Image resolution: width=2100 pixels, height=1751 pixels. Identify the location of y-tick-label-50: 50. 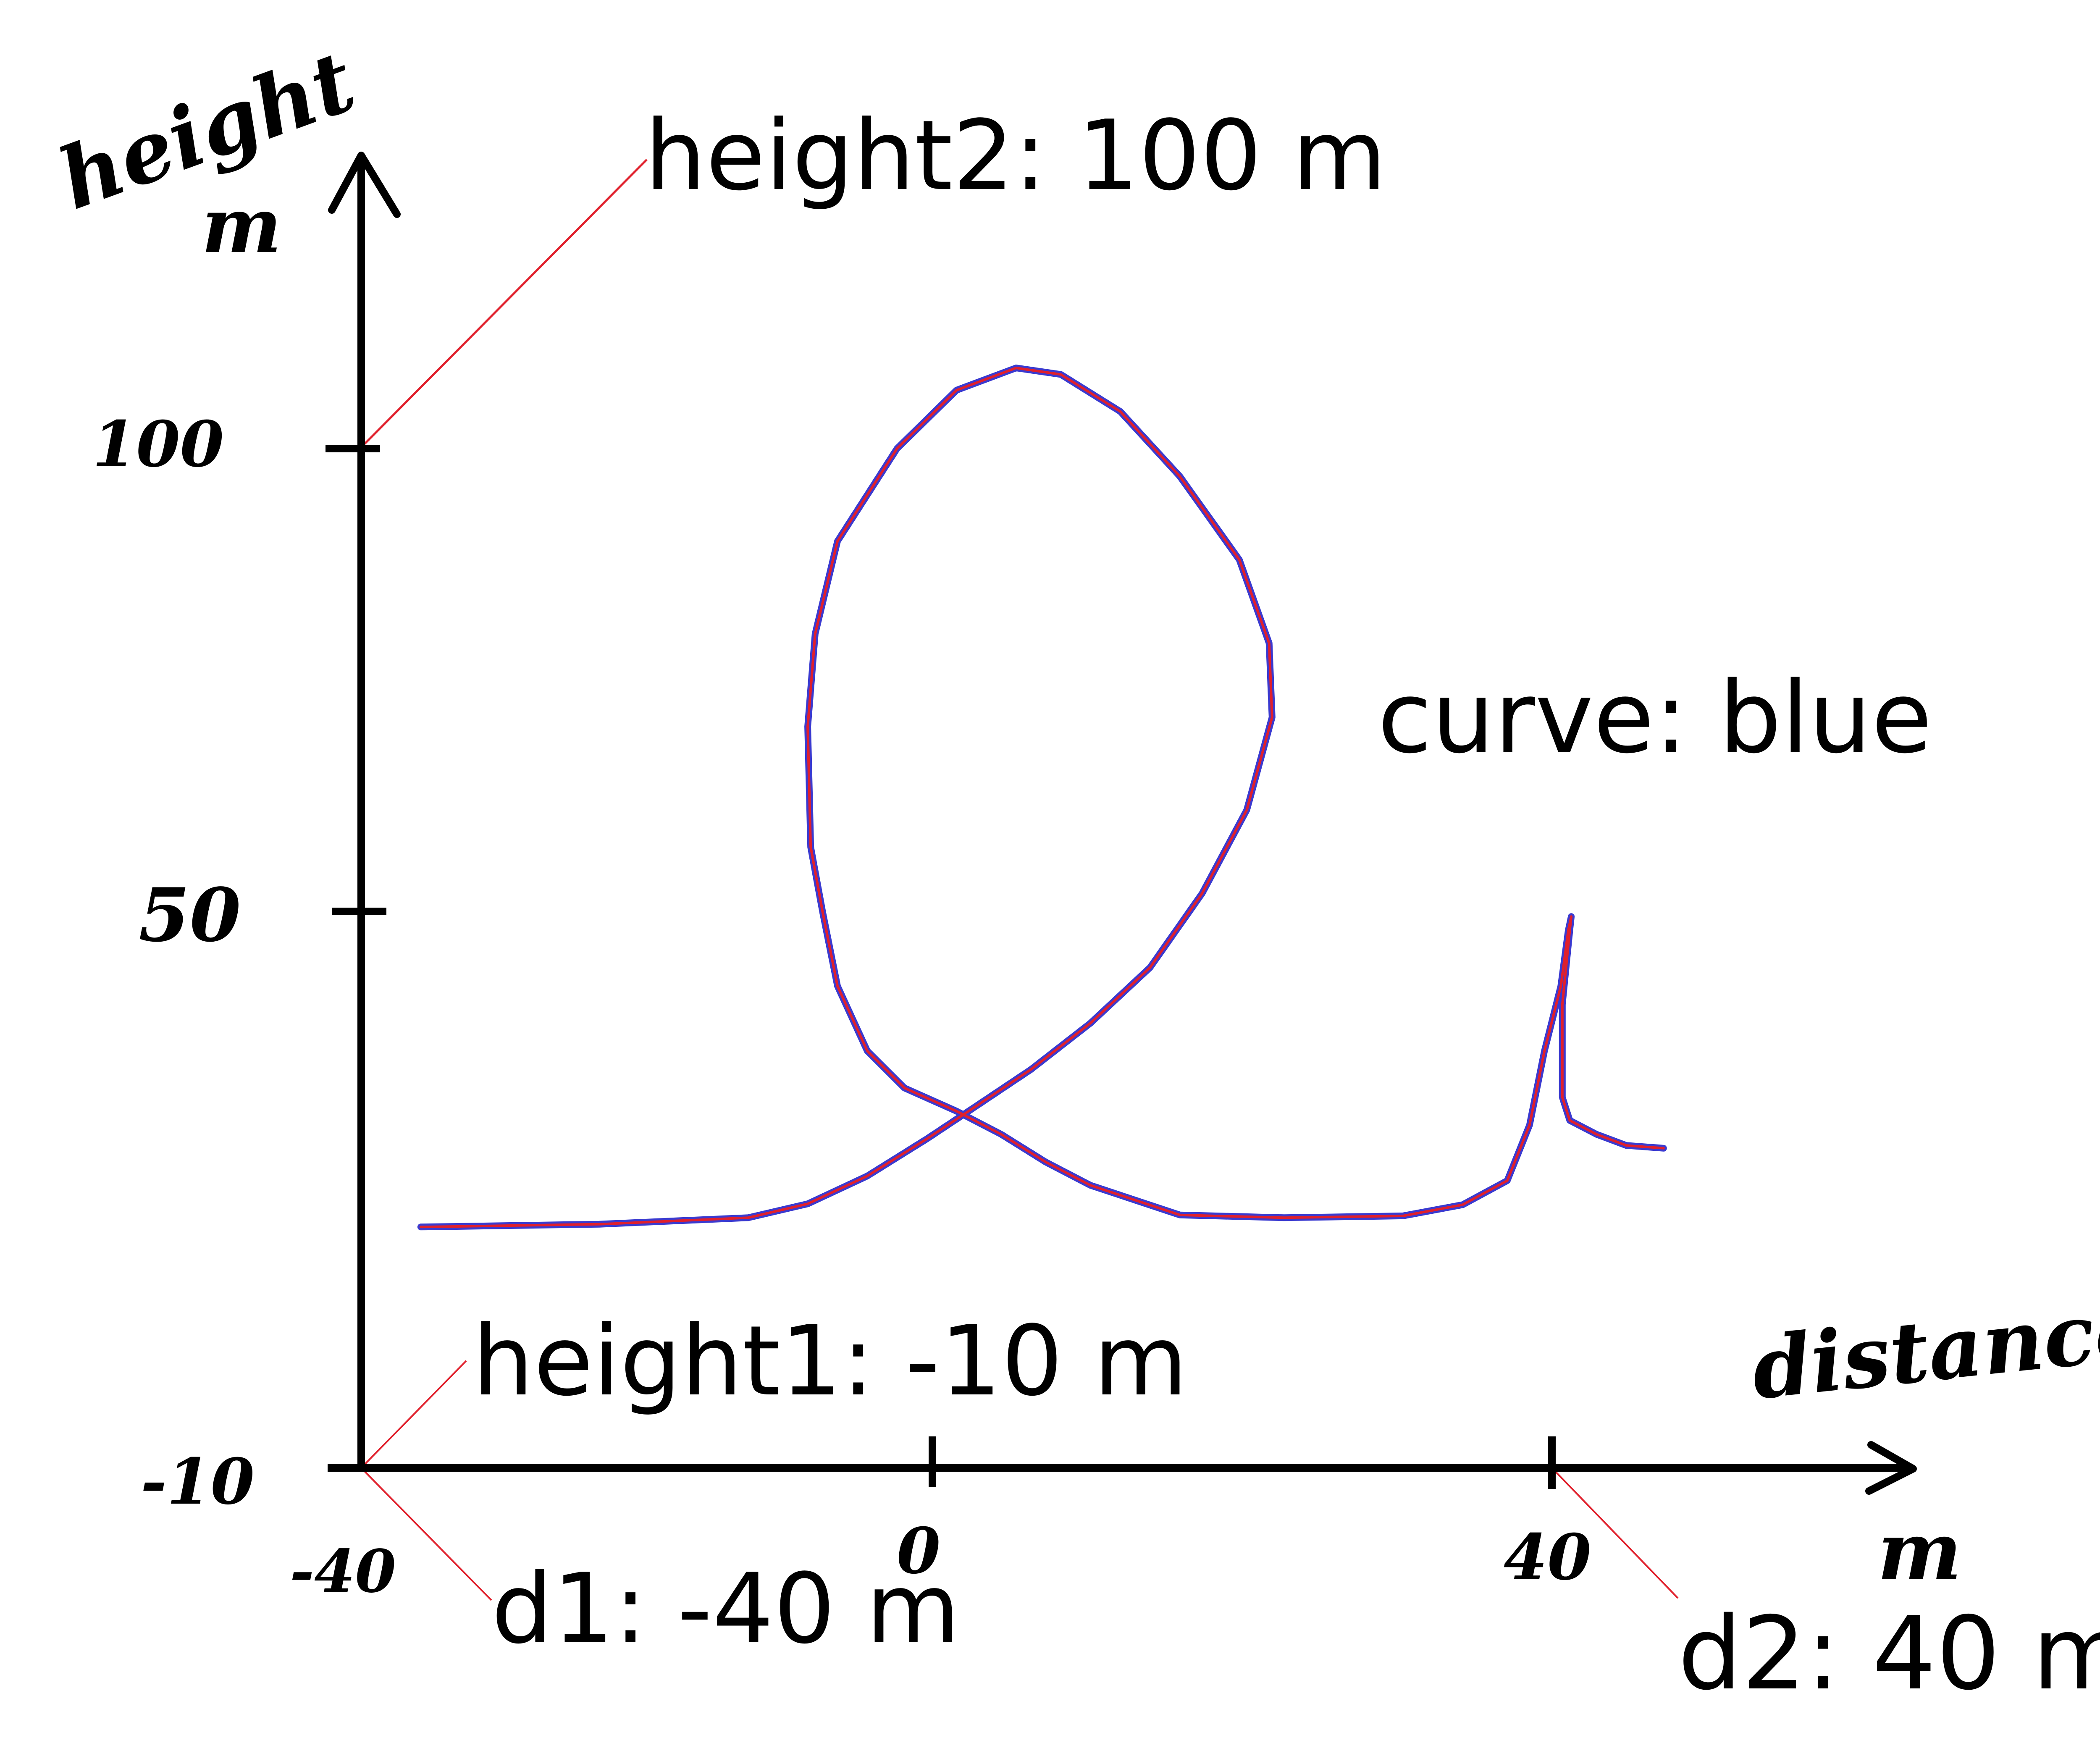
(190, 915).